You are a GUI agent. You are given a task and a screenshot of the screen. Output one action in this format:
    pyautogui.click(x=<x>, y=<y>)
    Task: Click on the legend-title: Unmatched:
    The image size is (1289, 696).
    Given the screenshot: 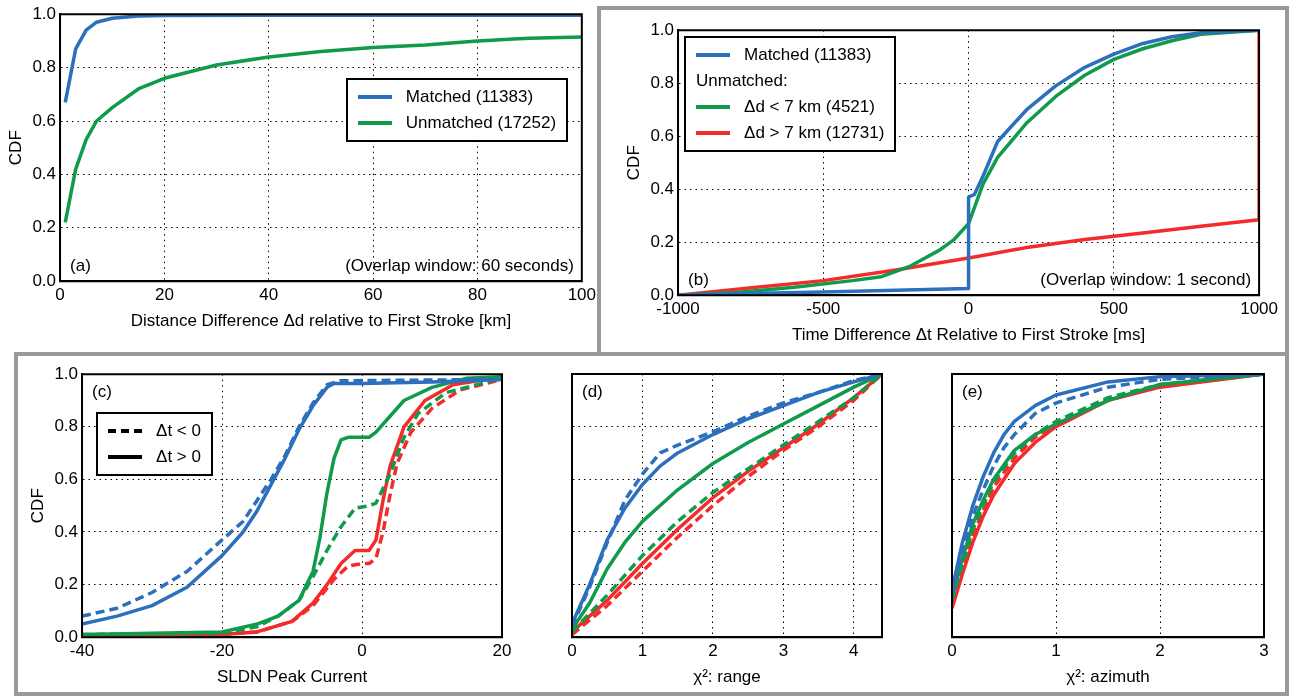 What is the action you would take?
    pyautogui.click(x=742, y=81)
    